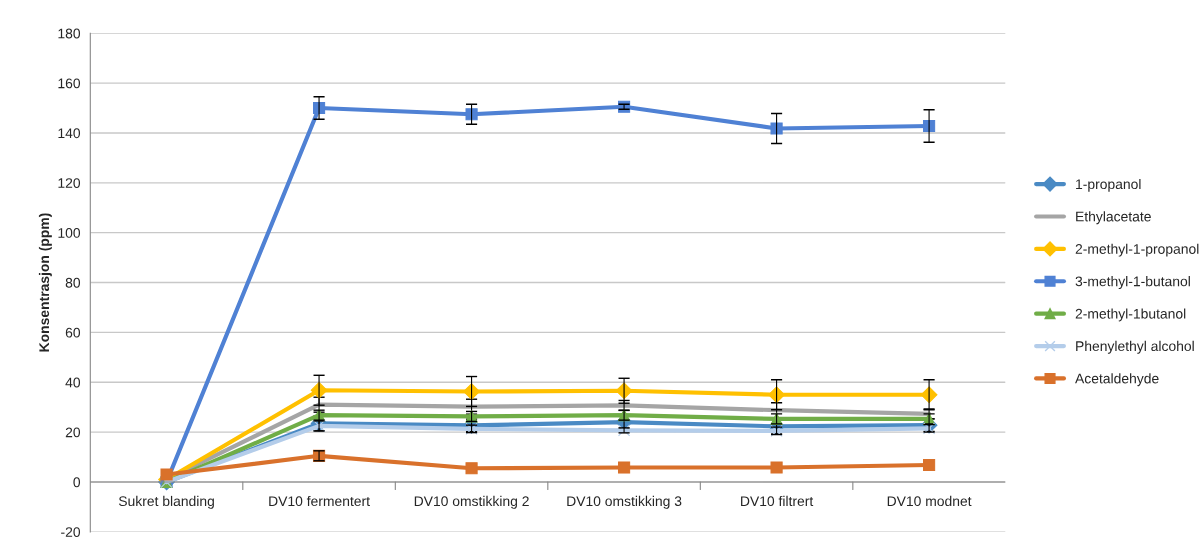  I want to click on legend-label: 1-propanol, so click(1108, 185).